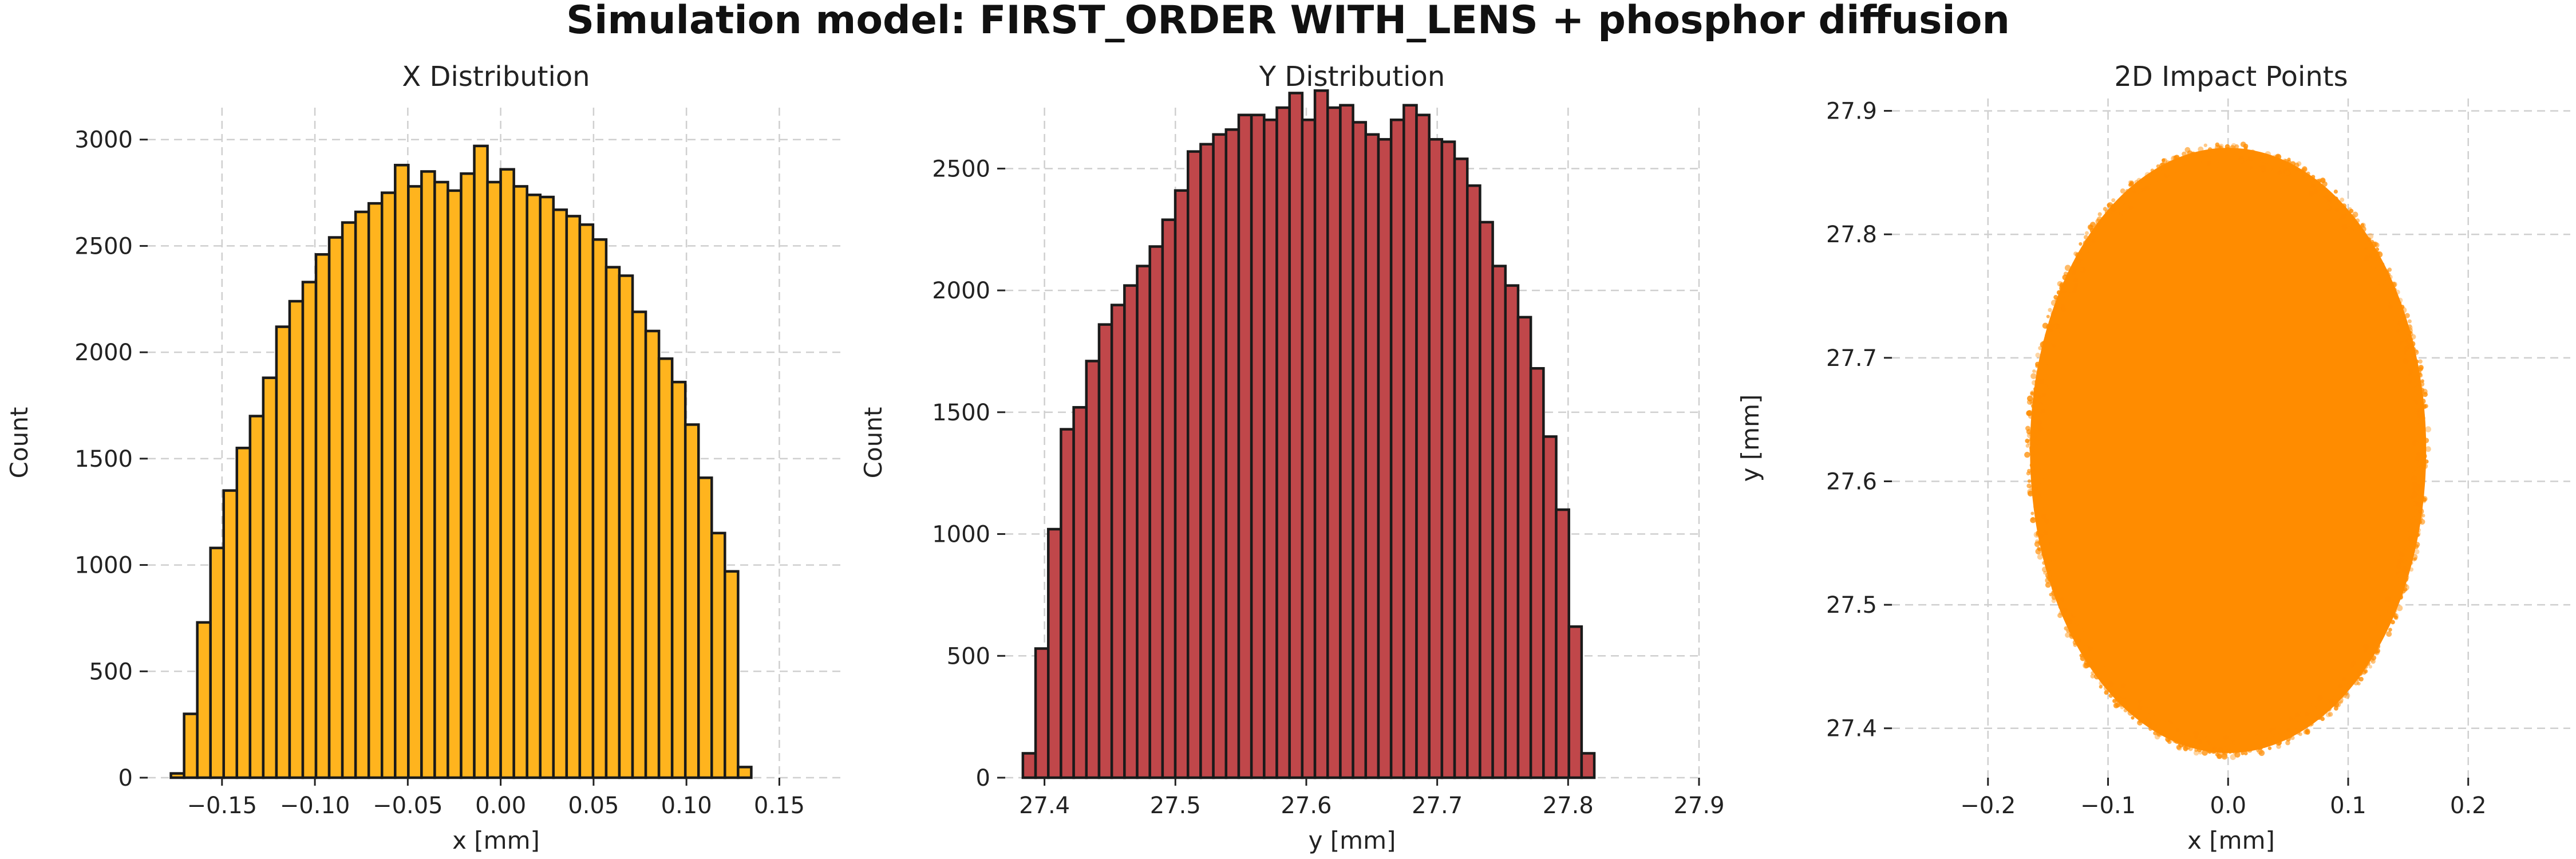 The image size is (2576, 859). What do you see at coordinates (2231, 840) in the screenshot?
I see `x-axis-label: x [mm]` at bounding box center [2231, 840].